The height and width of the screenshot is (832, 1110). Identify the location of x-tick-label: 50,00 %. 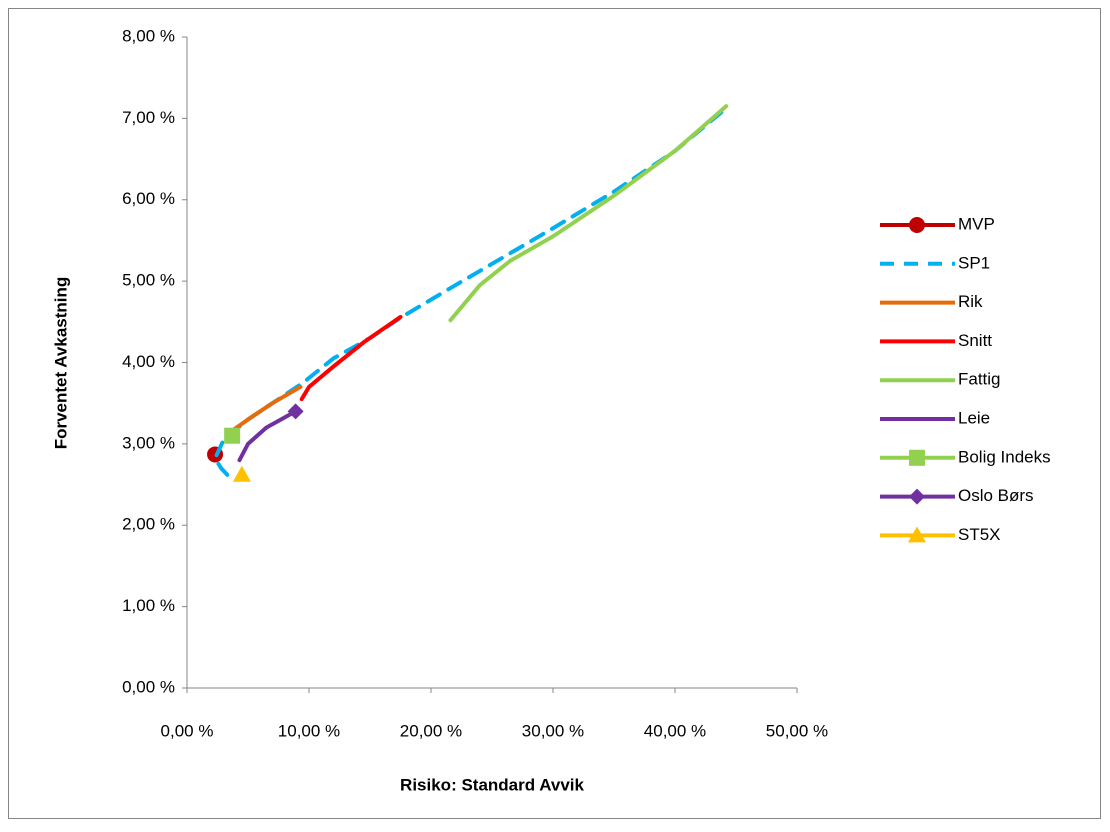
(797, 730).